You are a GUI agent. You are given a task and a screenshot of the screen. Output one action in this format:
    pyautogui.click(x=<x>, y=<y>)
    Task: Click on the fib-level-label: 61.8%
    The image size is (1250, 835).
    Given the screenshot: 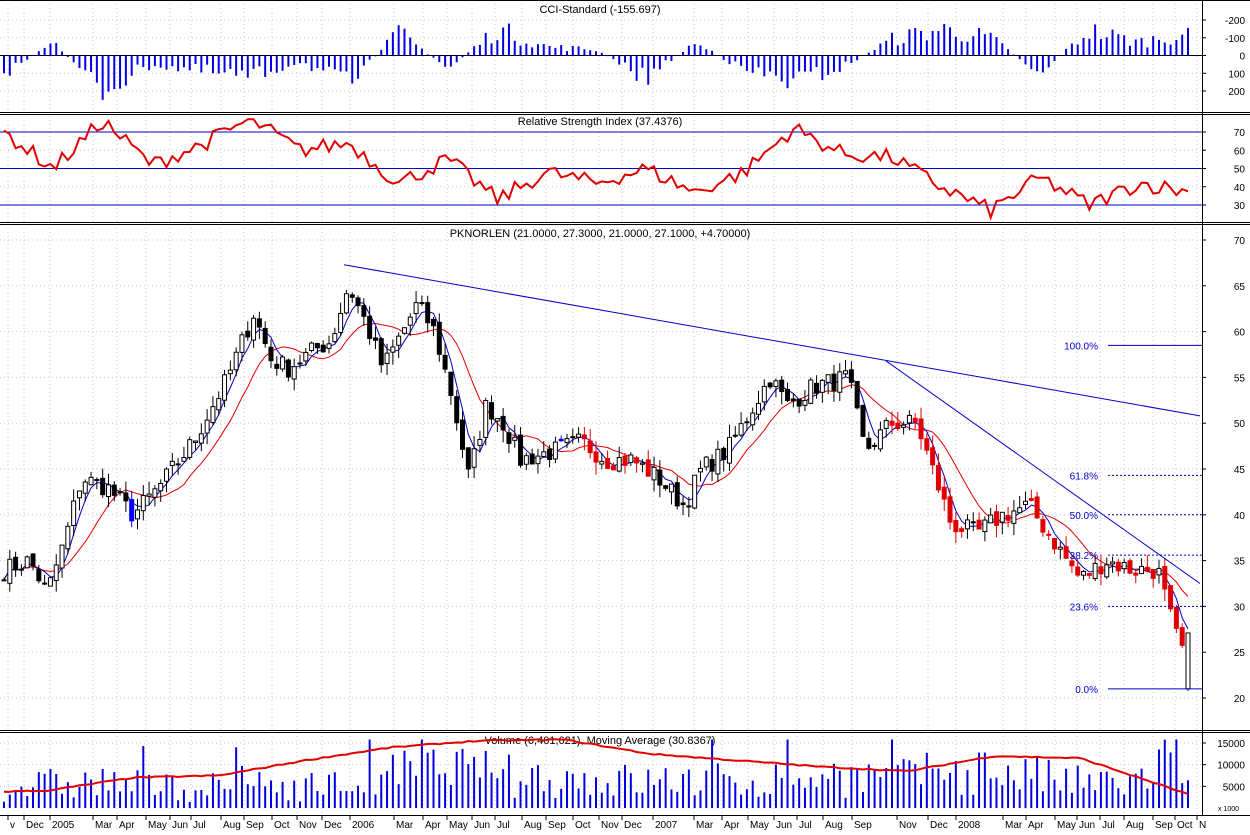 What is the action you would take?
    pyautogui.click(x=1084, y=476)
    